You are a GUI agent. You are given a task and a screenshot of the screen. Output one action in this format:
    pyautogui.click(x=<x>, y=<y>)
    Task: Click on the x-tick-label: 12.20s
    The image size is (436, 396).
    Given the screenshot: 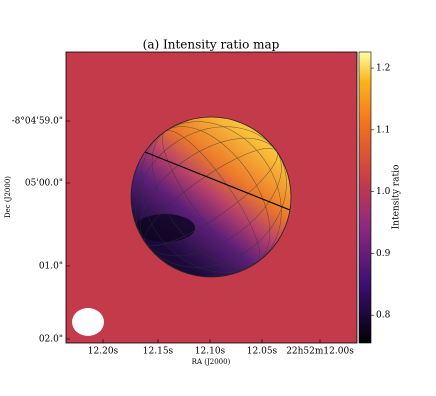 What is the action you would take?
    pyautogui.click(x=103, y=352)
    